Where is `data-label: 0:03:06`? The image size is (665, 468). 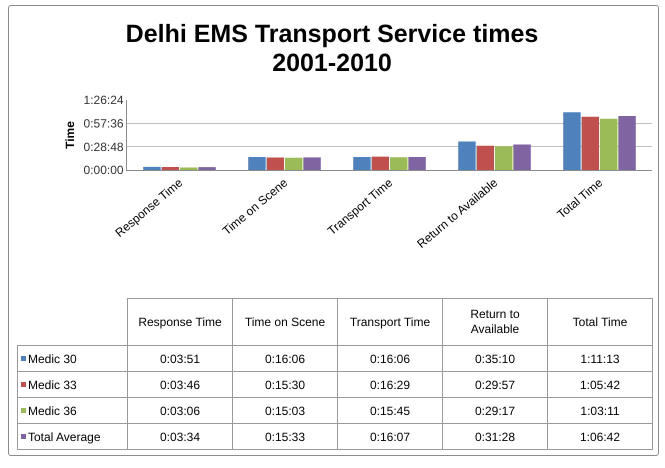
data-label: 0:03:06 is located at coordinates (180, 411).